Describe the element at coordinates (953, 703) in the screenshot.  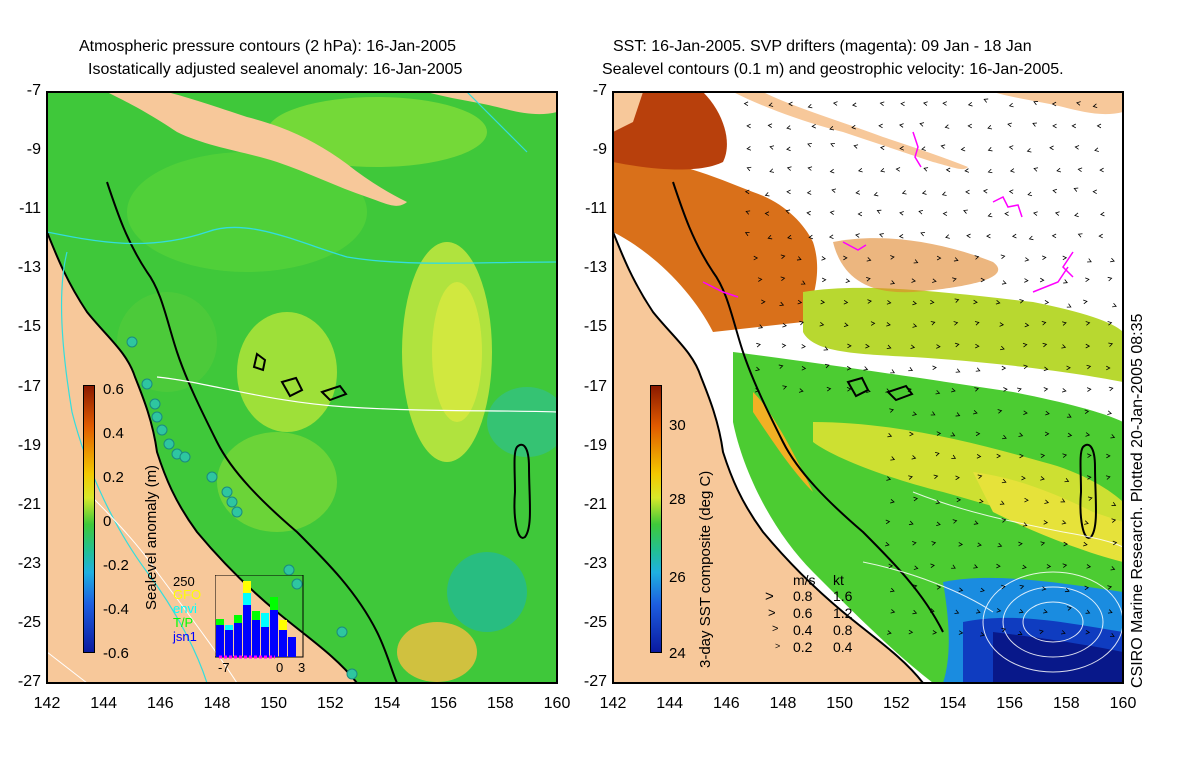
I see `right-lon-tick: 154` at that location.